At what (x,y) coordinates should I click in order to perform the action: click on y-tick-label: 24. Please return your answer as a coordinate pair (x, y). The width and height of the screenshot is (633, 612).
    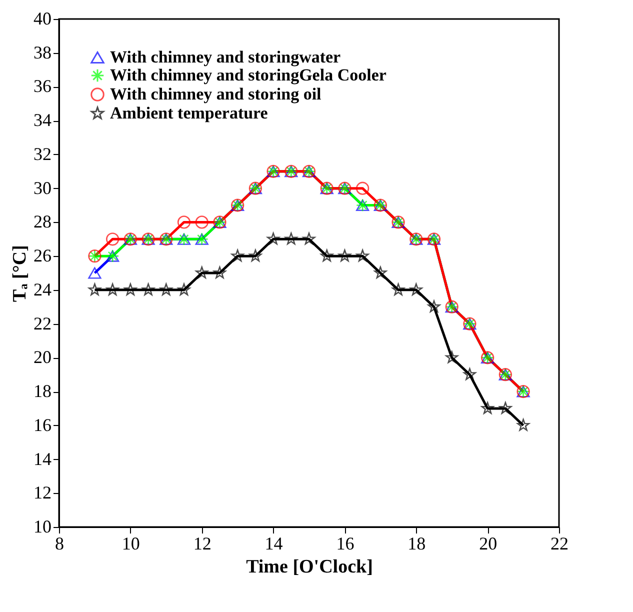
    Looking at the image, I should click on (43, 289).